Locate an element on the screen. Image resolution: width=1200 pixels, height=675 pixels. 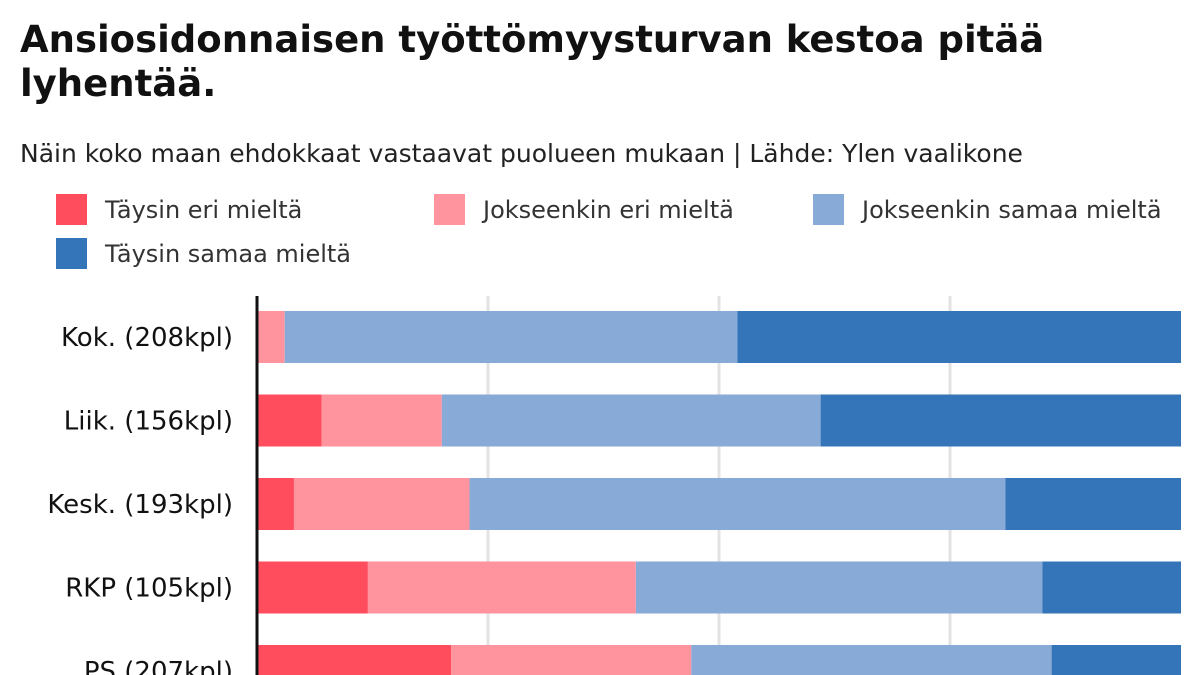
legend-item: Jokseenkin eri mieltä is located at coordinates (584, 209).